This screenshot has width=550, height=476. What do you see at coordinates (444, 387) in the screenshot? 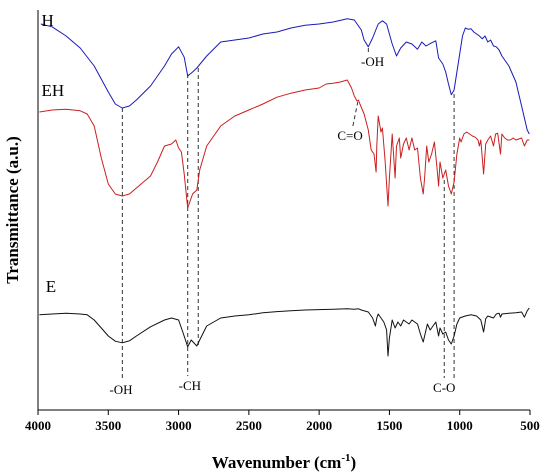
I see `annotation-label-5: C-O` at bounding box center [444, 387].